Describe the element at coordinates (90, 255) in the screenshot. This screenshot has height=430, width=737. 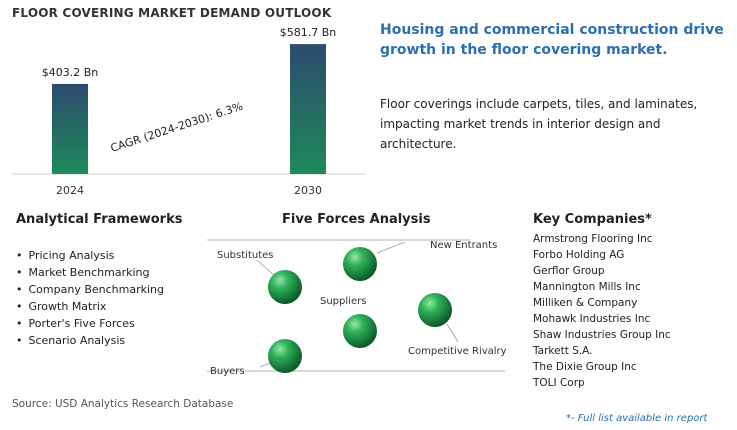
I see `list-item: Pricing Analysis` at that location.